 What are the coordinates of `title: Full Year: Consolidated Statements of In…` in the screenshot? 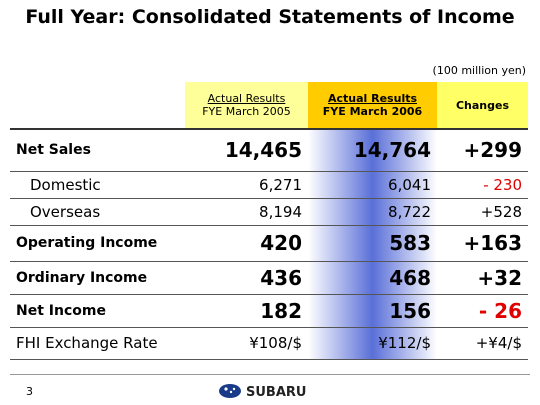 It's located at (270, 17).